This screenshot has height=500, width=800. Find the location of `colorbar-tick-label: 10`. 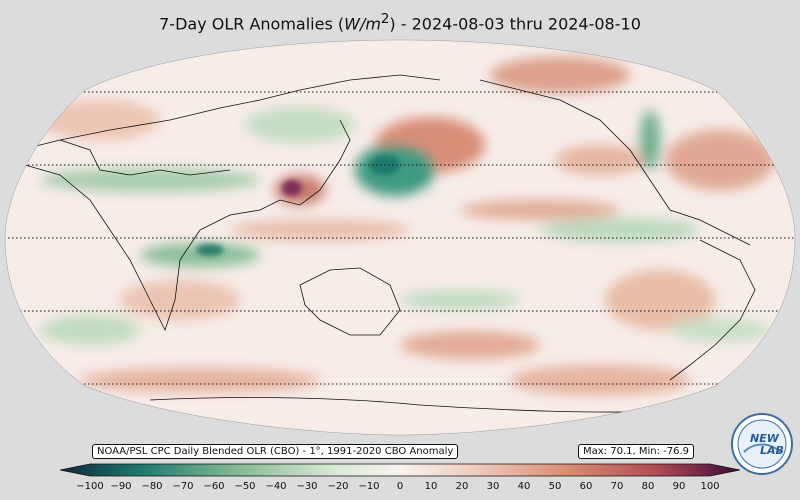

colorbar-tick-label: 10 is located at coordinates (431, 486).